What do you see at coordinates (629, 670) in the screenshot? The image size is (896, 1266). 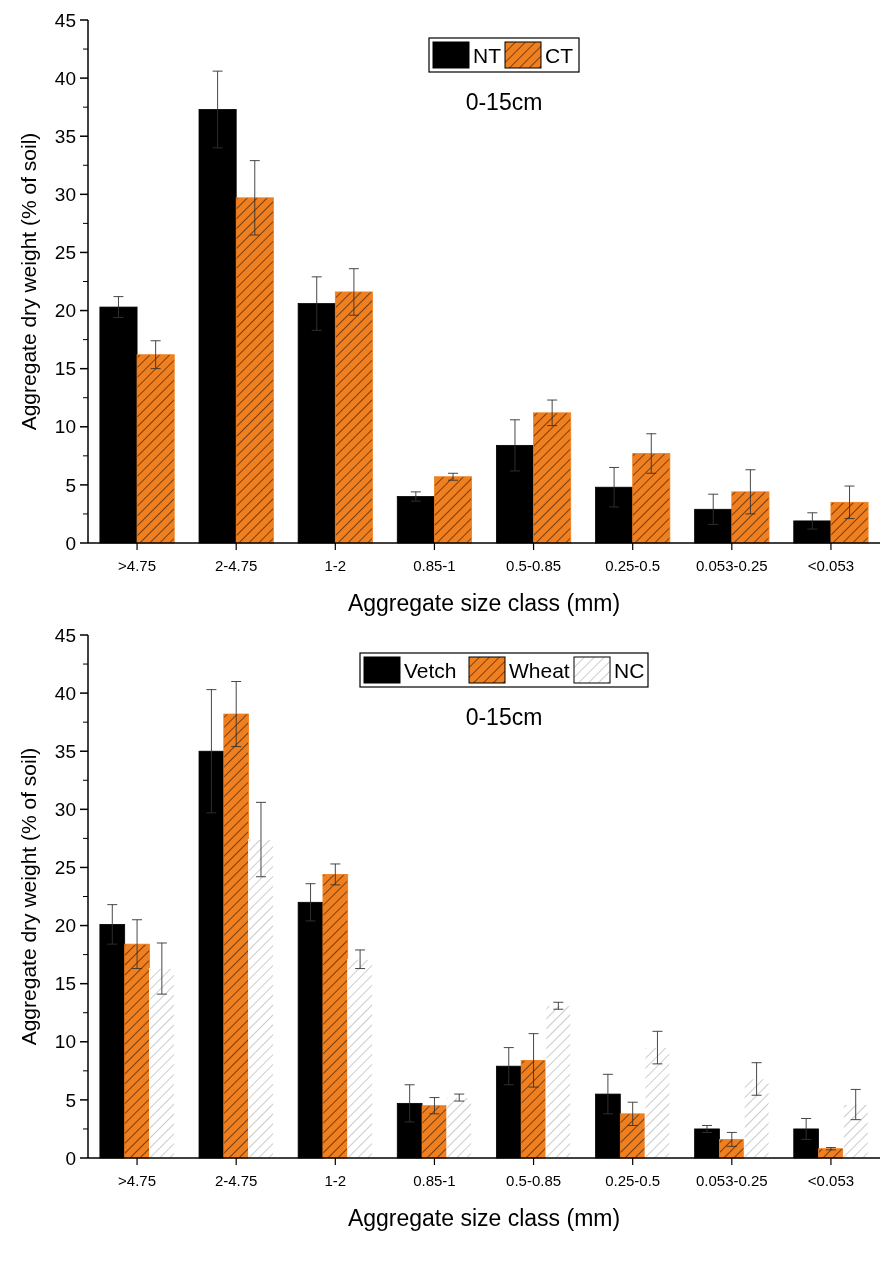 I see `legend-label: NC` at bounding box center [629, 670].